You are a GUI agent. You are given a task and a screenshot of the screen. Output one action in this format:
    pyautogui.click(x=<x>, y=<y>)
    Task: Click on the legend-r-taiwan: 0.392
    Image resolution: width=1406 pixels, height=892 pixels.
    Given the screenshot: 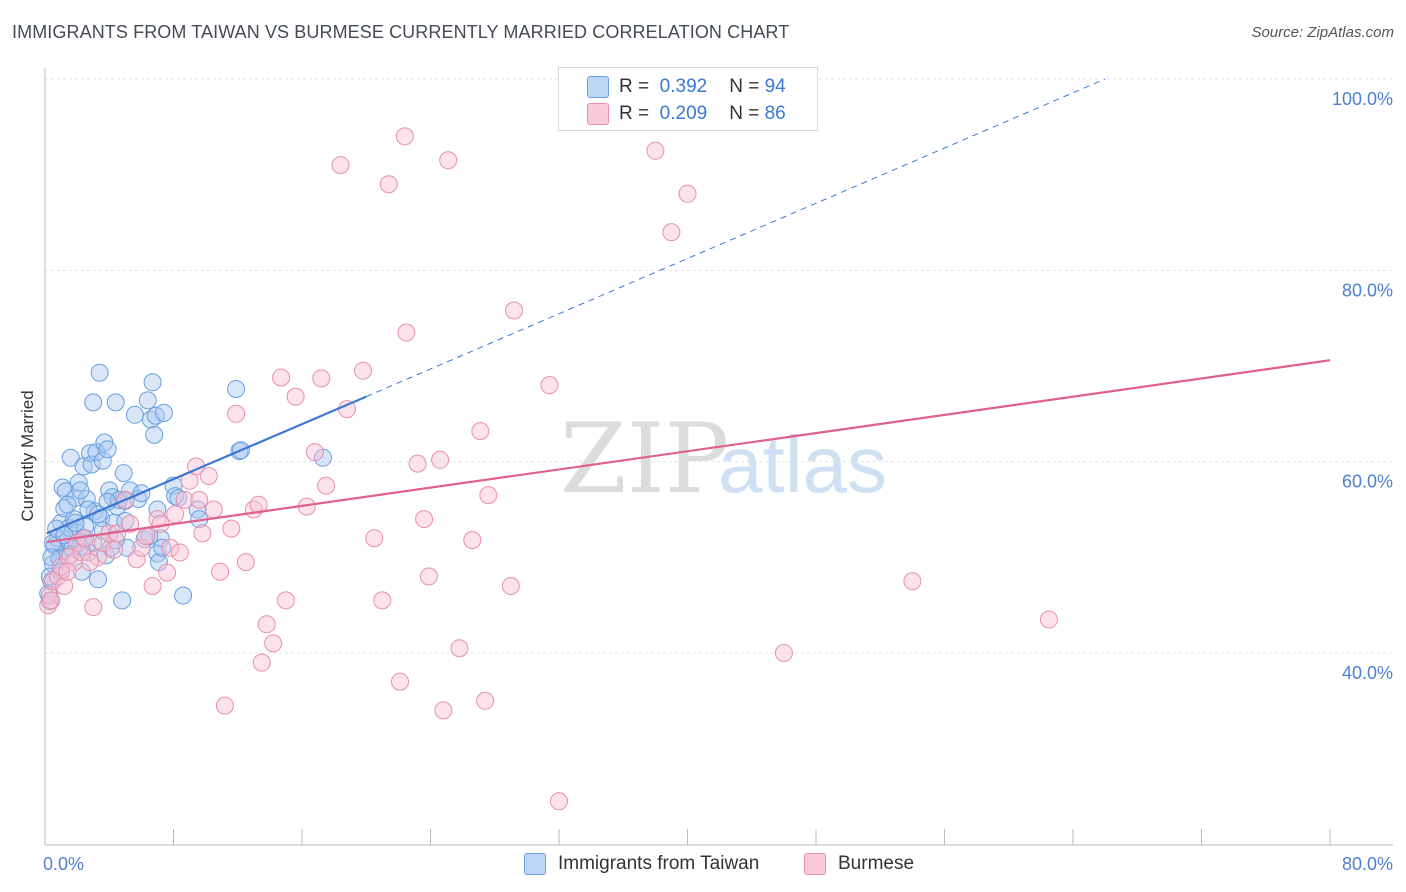 What is the action you would take?
    pyautogui.click(x=683, y=86)
    